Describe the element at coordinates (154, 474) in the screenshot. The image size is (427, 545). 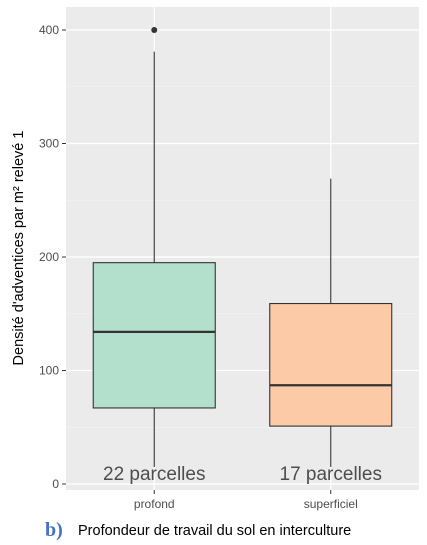
I see `count-label: 22 parcelles` at that location.